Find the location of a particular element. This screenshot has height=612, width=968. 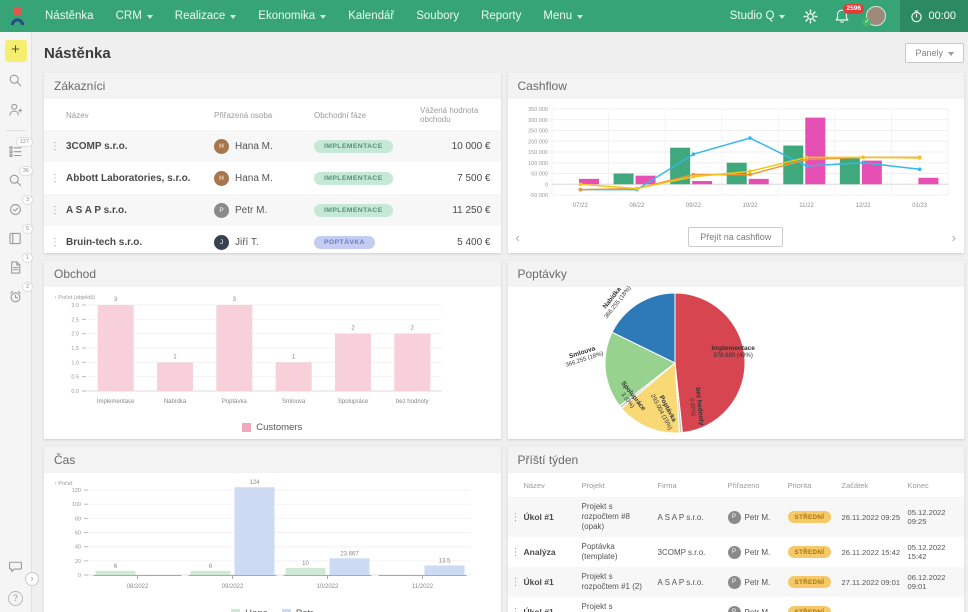

nav-item-7: Menu is located at coordinates (563, 16).